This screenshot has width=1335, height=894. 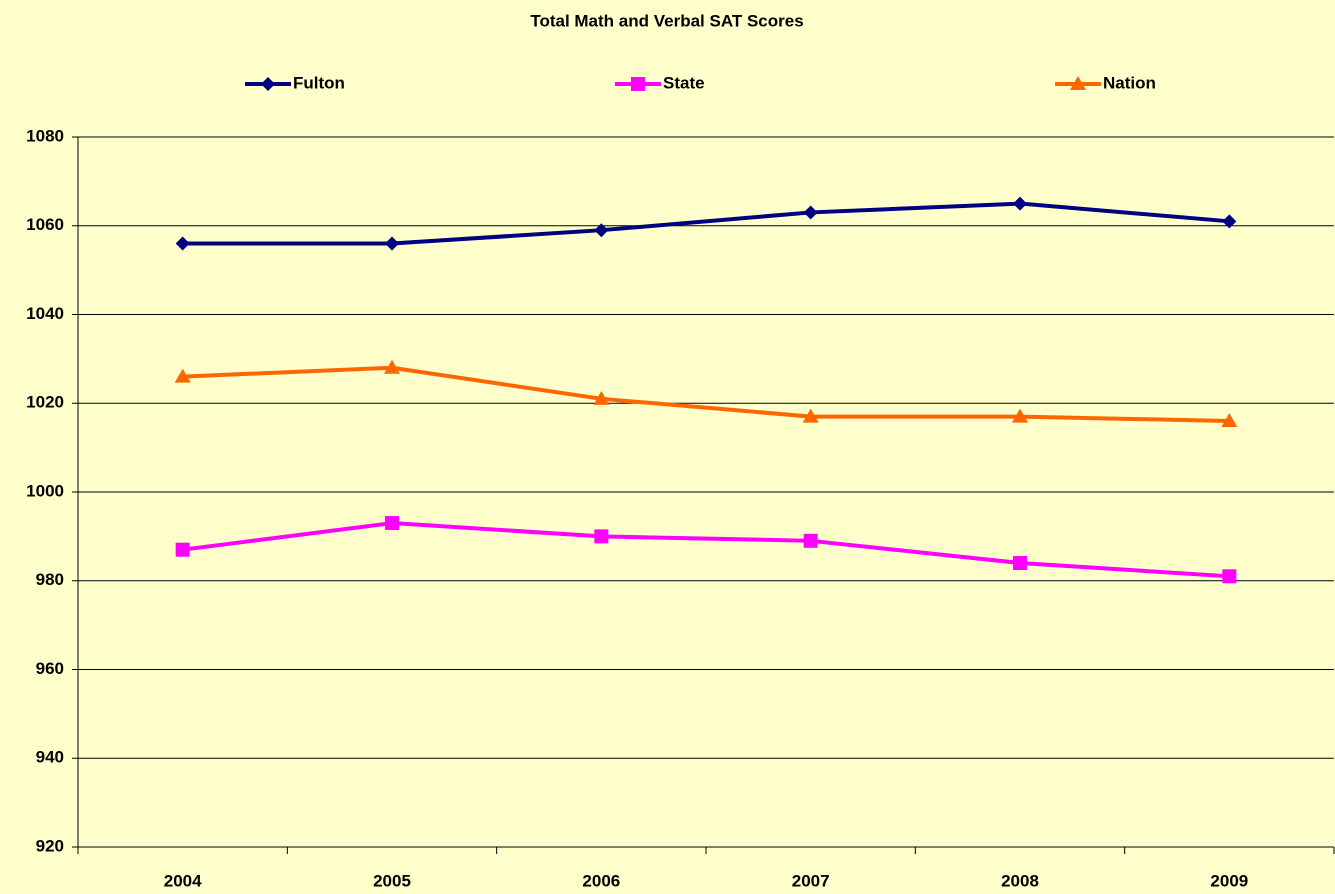 I want to click on y-tick-label: 1080, so click(x=45, y=135).